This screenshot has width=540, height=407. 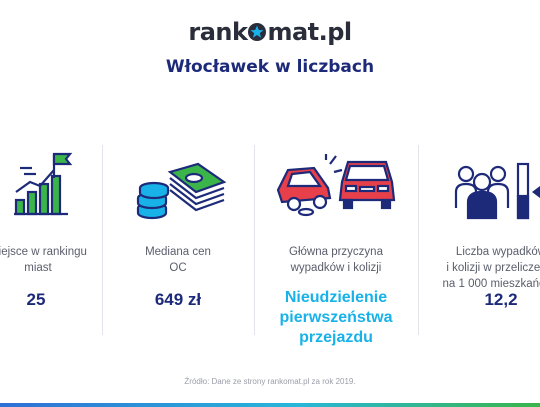 I want to click on car-crash-icon, so click(x=336, y=185).